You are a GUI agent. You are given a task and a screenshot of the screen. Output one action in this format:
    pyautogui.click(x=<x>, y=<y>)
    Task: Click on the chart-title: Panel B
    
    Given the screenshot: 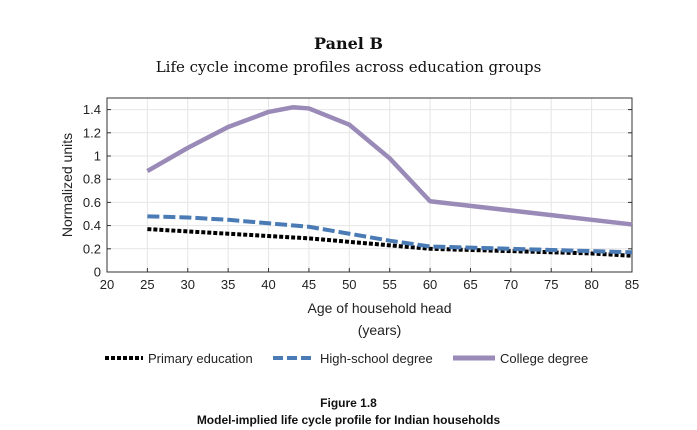 What is the action you would take?
    pyautogui.click(x=348, y=43)
    